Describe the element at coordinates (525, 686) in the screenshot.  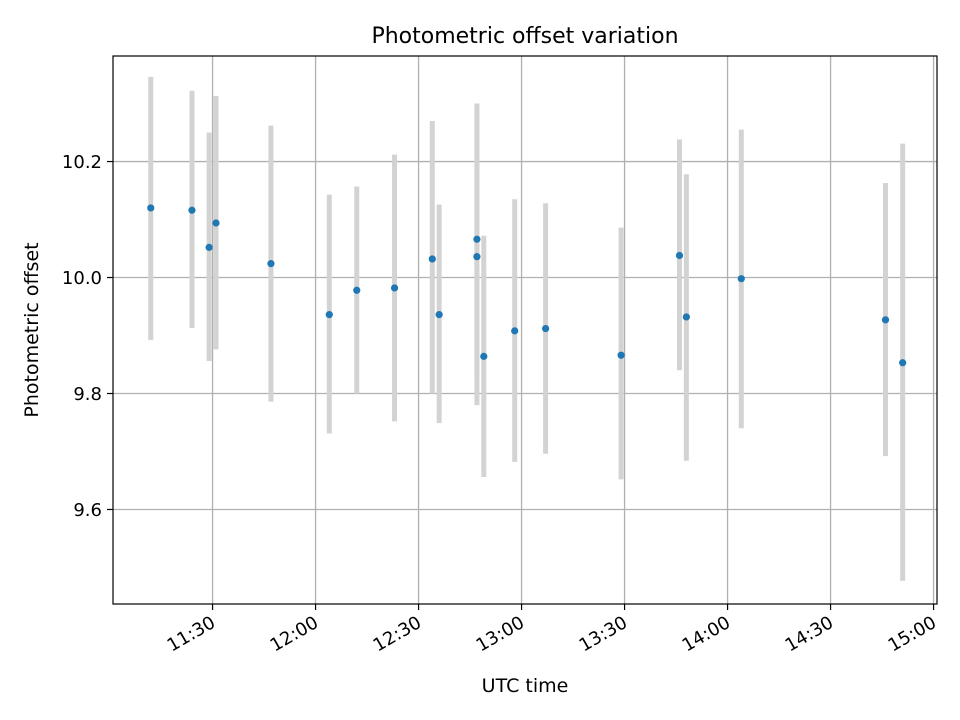
I see `x-axis-title: UTC time` at that location.